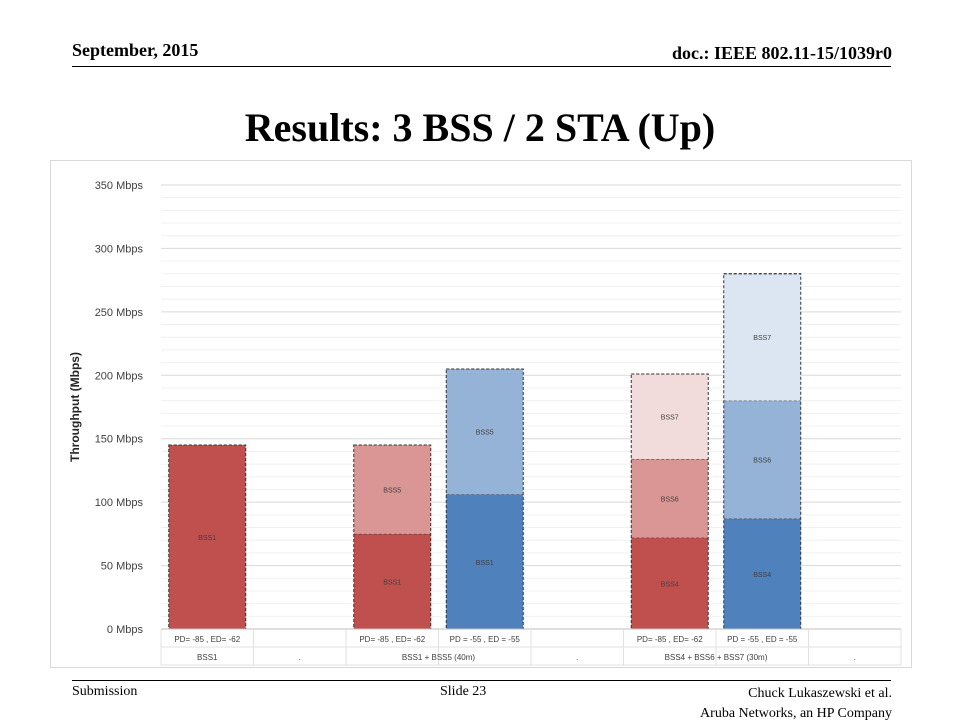 The height and width of the screenshot is (724, 960). What do you see at coordinates (75, 407) in the screenshot?
I see `y-axis-title: Throughput (Mbps)` at bounding box center [75, 407].